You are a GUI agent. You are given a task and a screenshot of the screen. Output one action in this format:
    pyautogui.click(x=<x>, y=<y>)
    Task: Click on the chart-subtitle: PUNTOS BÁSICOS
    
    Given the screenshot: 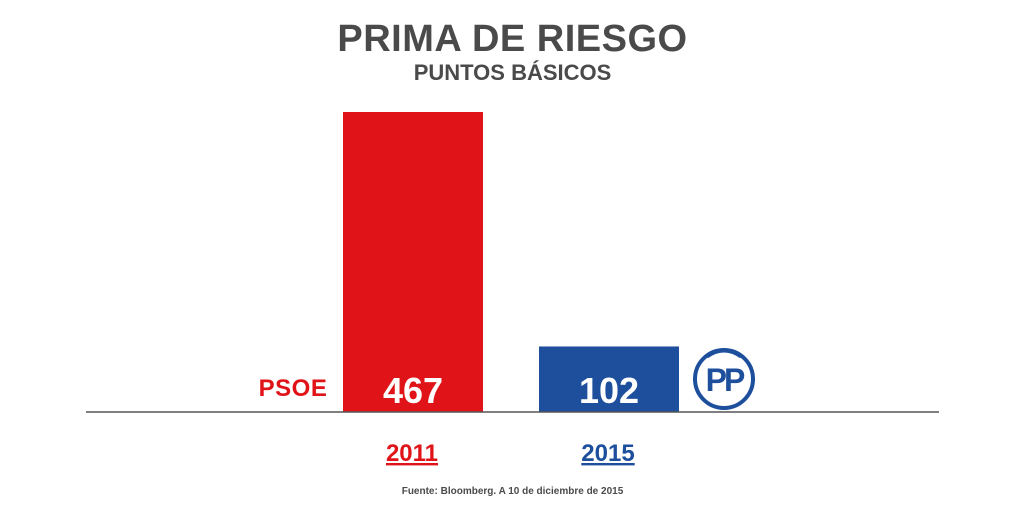 What is the action you would take?
    pyautogui.click(x=512, y=72)
    